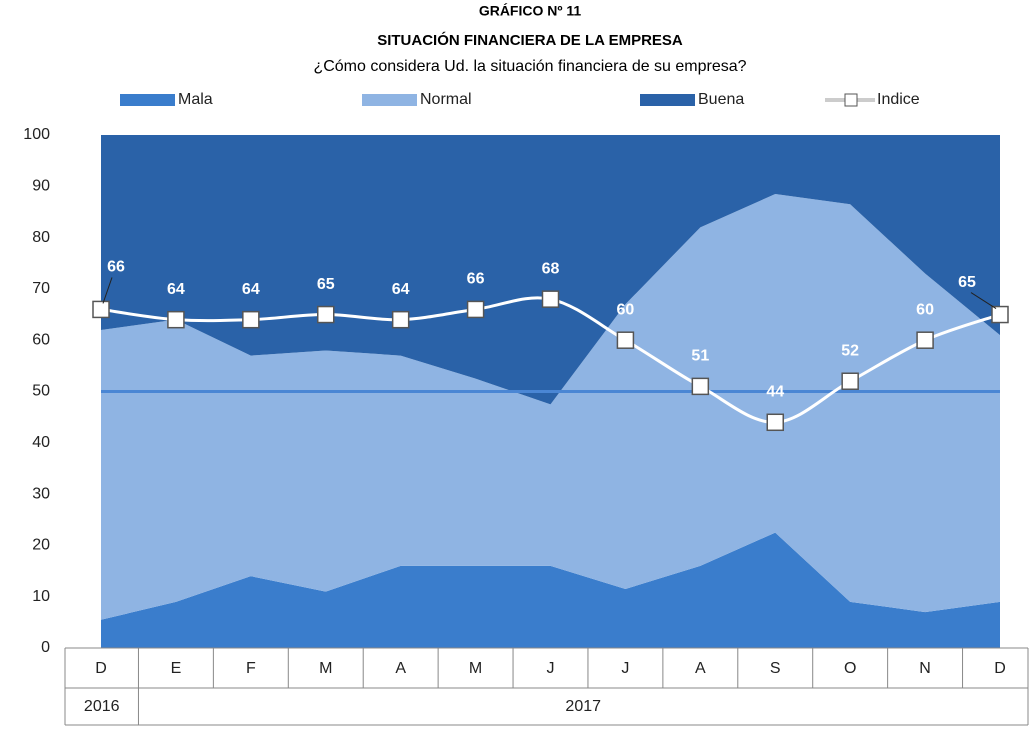 This screenshot has width=1029, height=731. I want to click on y-tick-label: 80, so click(41, 237).